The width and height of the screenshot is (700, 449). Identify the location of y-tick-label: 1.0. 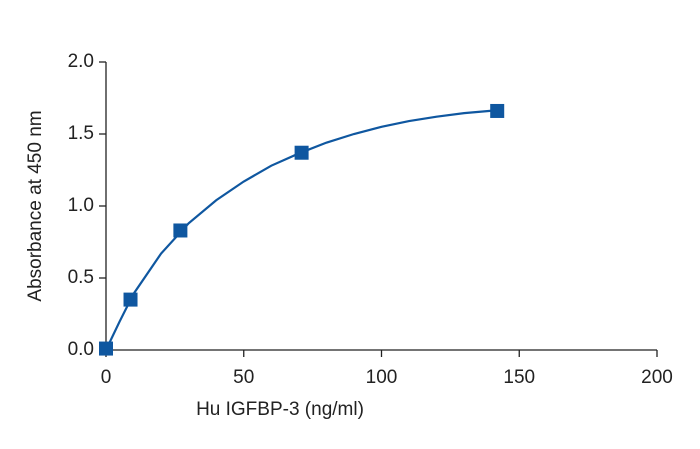
(81, 205).